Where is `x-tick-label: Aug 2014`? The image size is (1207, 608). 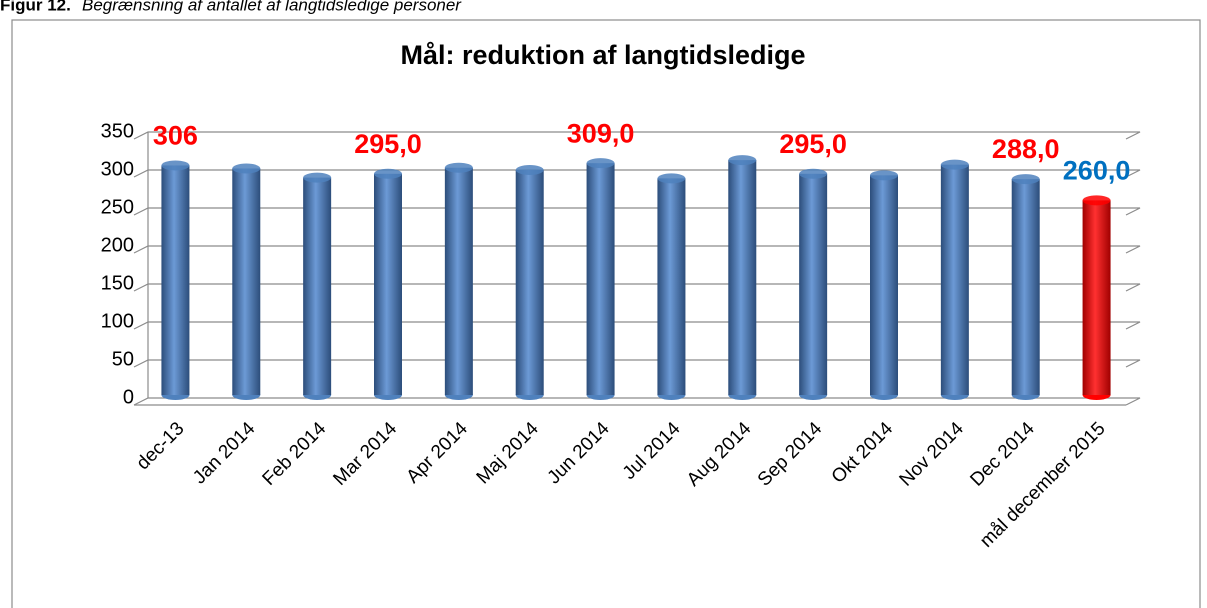
x-tick-label: Aug 2014 is located at coordinates (719, 454).